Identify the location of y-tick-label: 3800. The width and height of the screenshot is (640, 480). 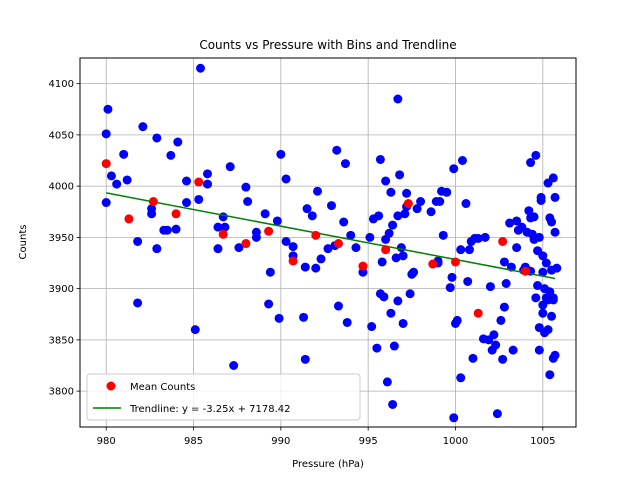
(61, 392).